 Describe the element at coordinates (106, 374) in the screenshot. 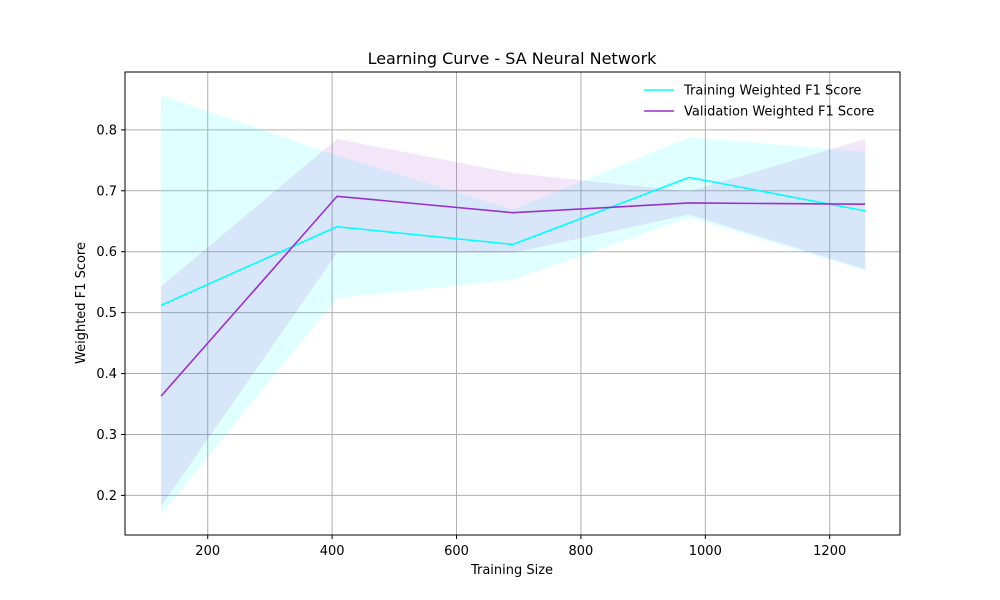

I see `y-tick-label: 0.4` at that location.